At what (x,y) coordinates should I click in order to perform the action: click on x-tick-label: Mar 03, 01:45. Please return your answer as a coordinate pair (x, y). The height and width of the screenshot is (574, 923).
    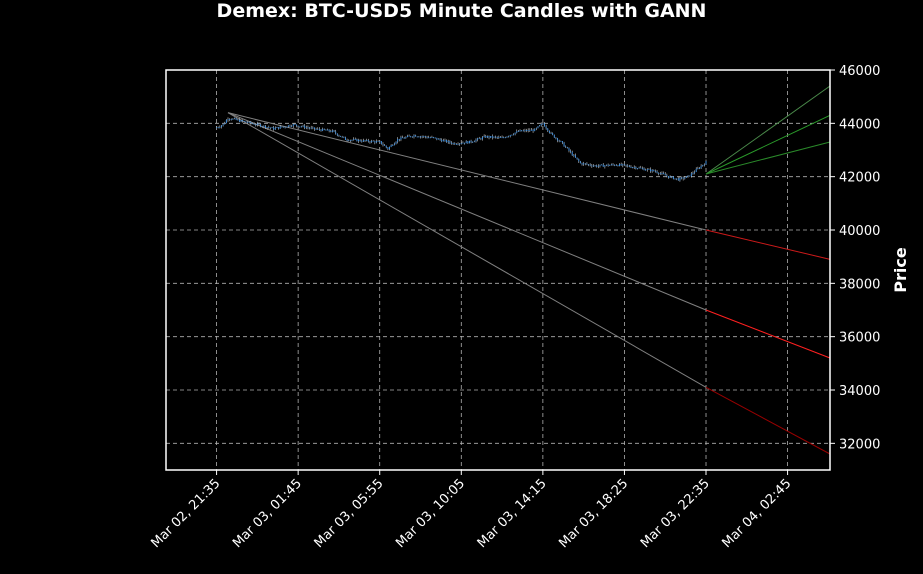
    Looking at the image, I should click on (267, 513).